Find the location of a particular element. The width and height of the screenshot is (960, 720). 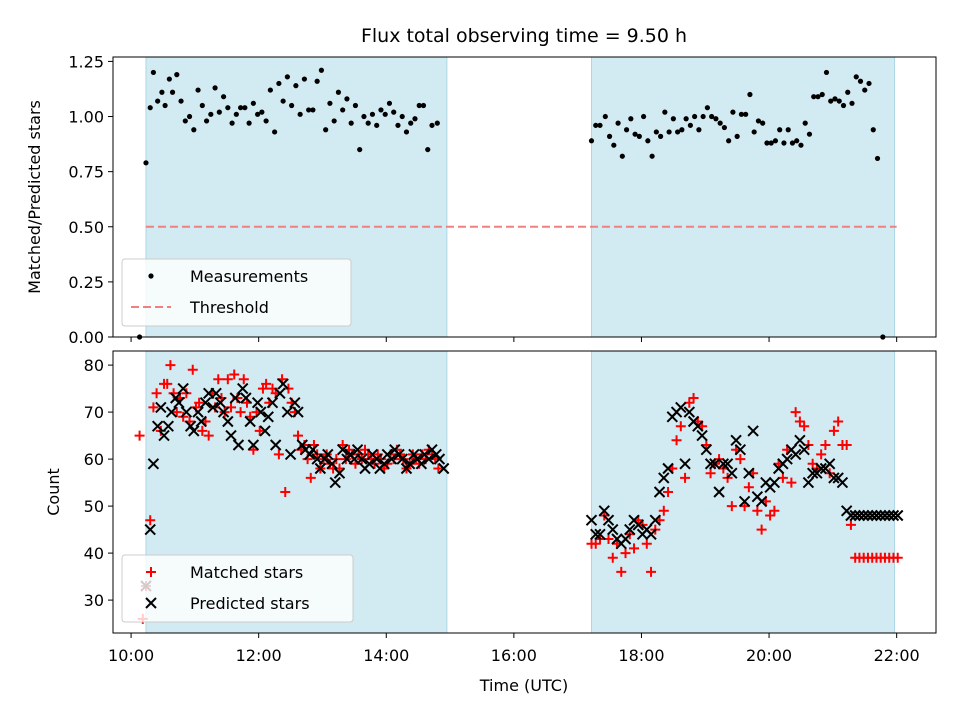

y-tick-label: 60 is located at coordinates (94, 459).